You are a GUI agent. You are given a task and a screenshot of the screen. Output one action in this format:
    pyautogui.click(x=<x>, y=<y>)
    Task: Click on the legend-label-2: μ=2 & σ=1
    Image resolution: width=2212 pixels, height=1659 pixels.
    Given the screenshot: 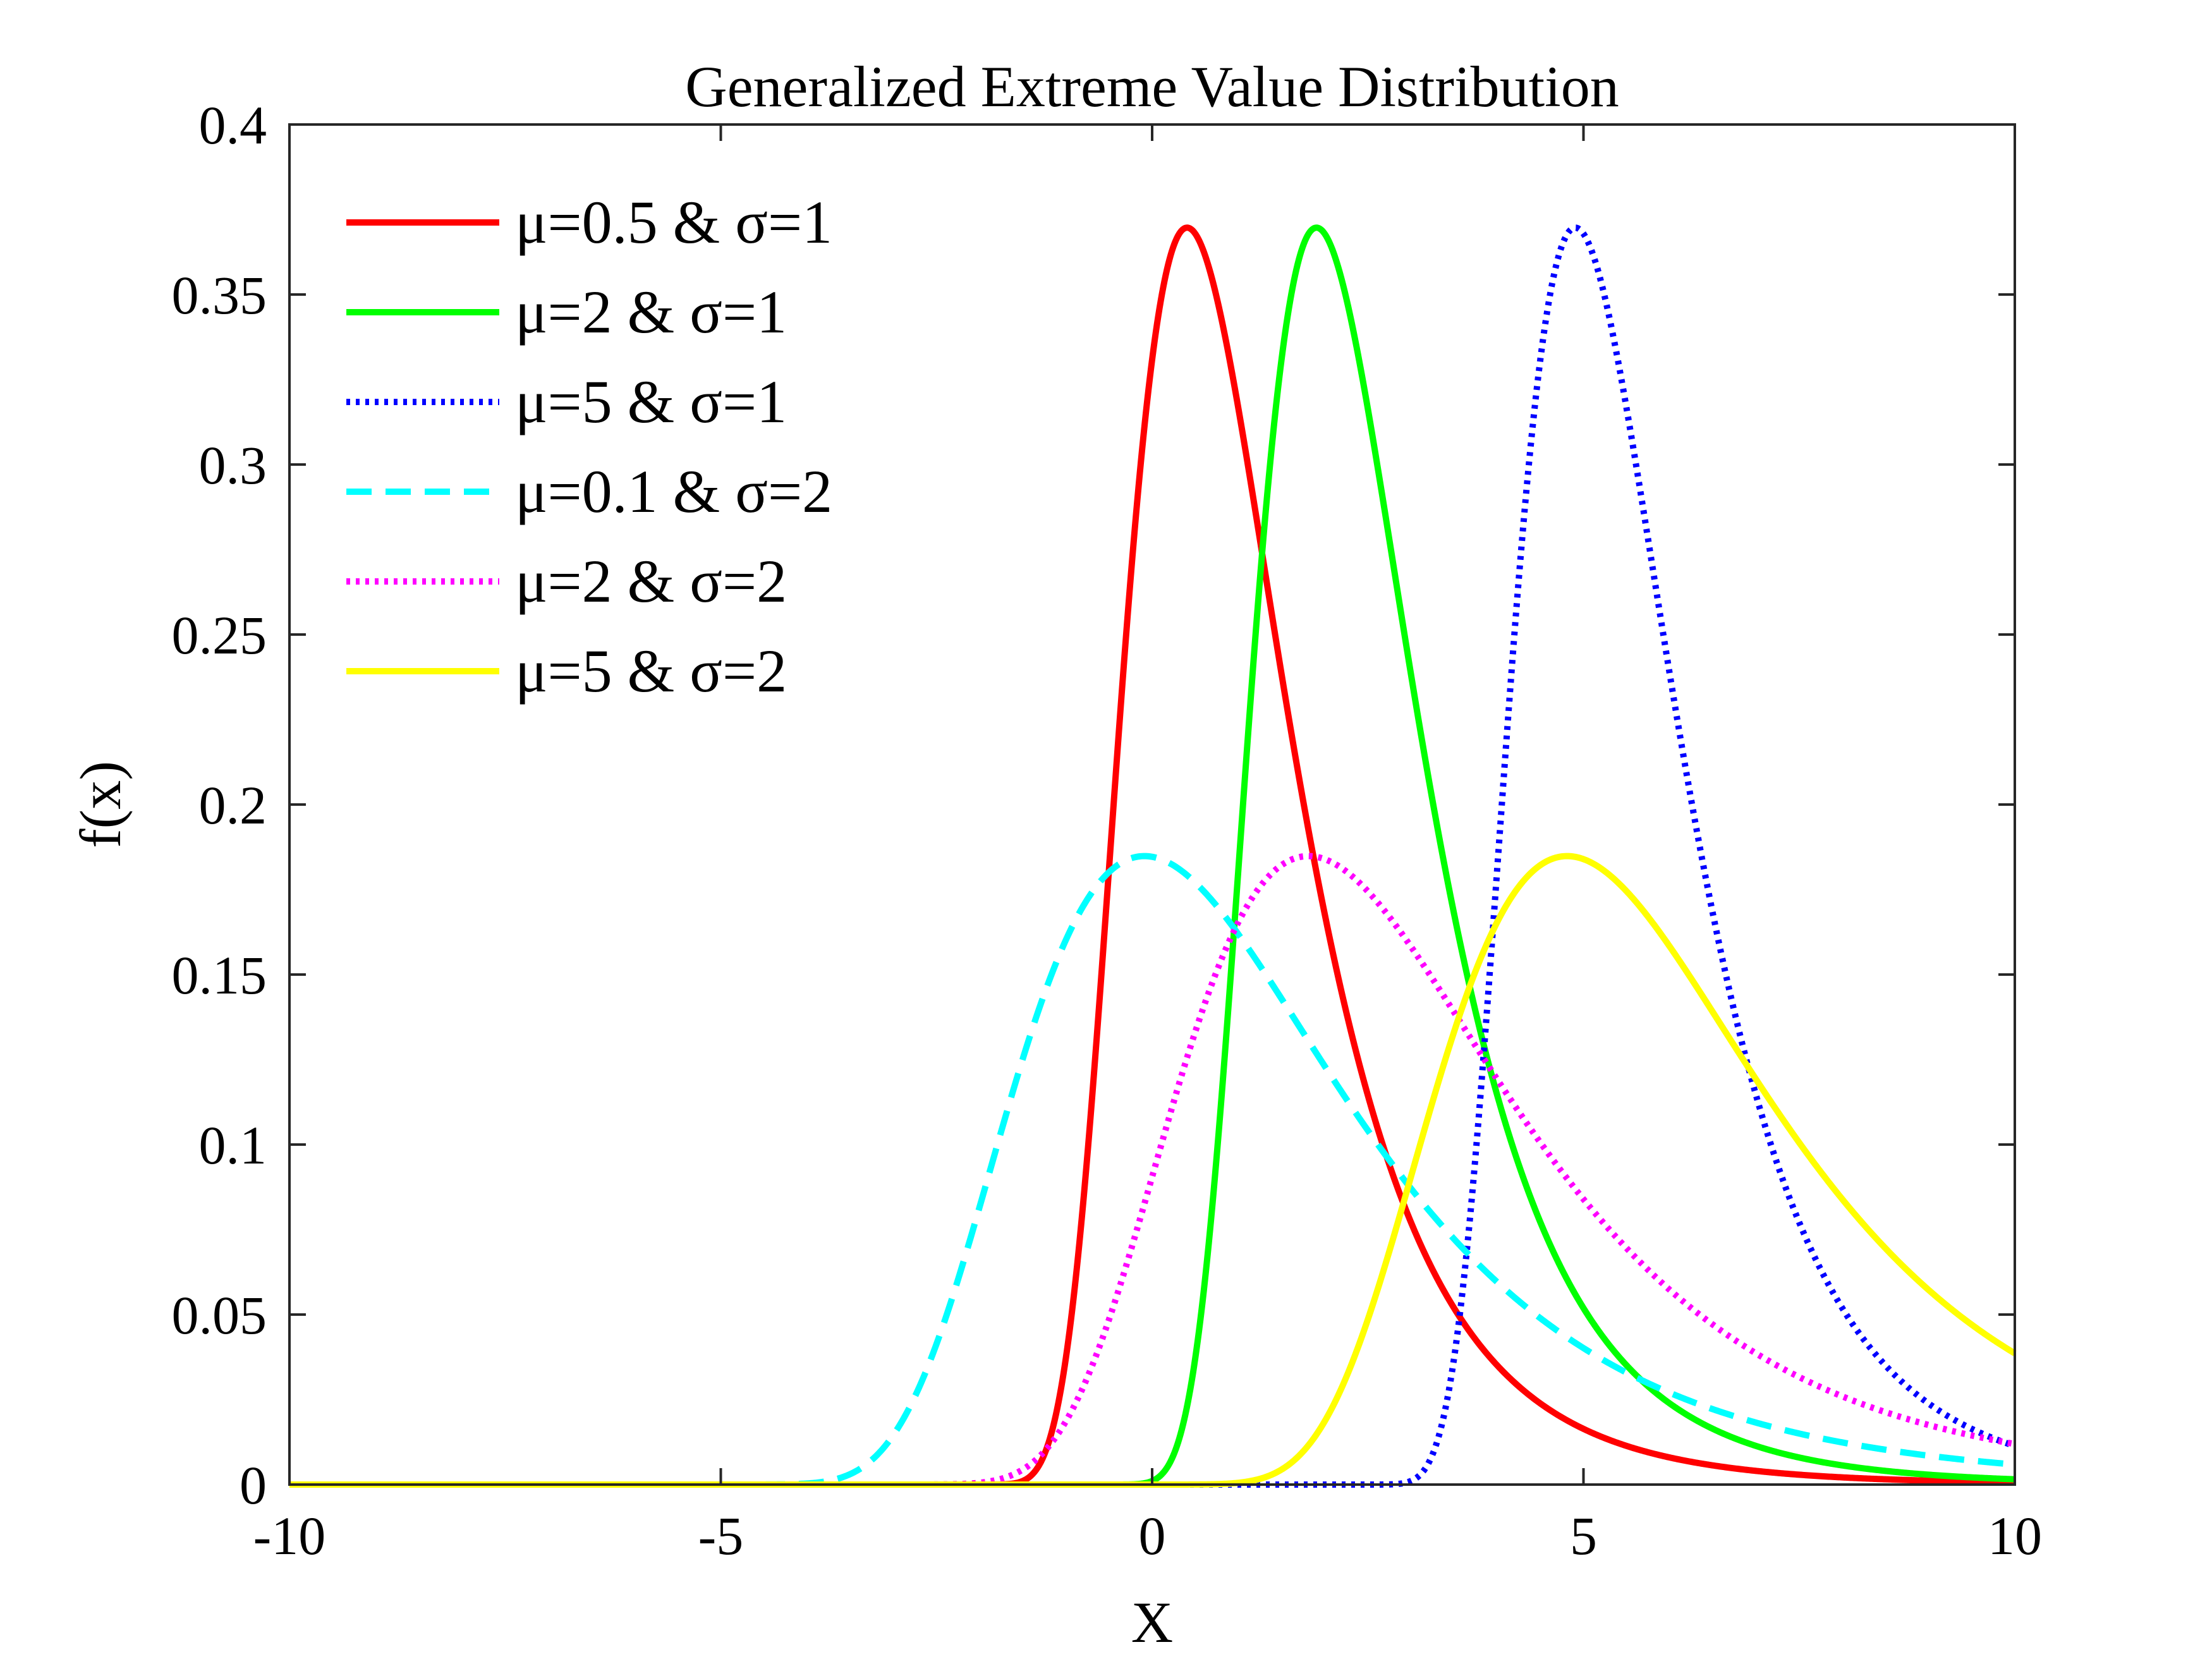 What is the action you would take?
    pyautogui.click(x=651, y=312)
    